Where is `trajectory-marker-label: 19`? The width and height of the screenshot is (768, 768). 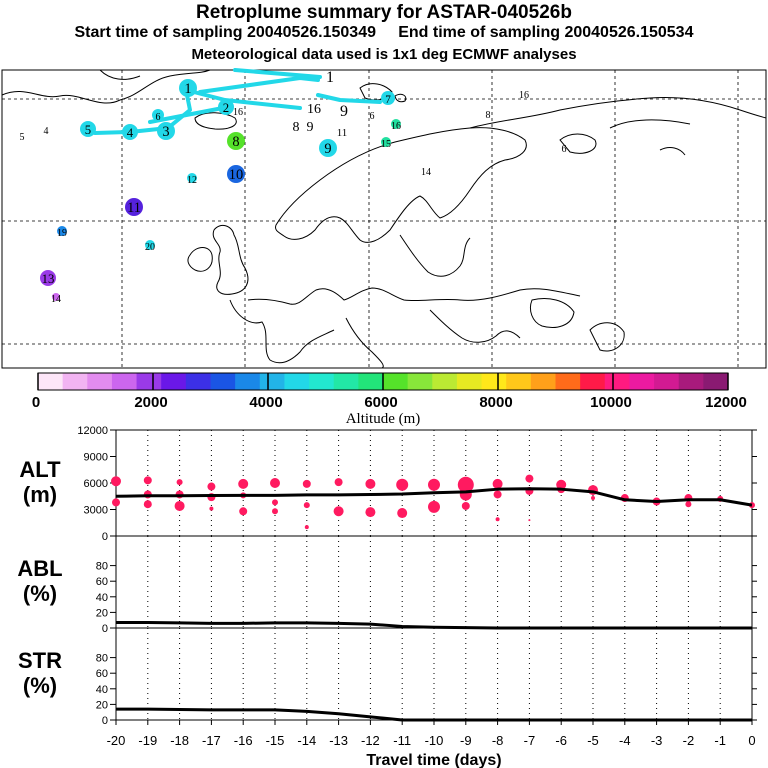 trajectory-marker-label: 19 is located at coordinates (62, 233).